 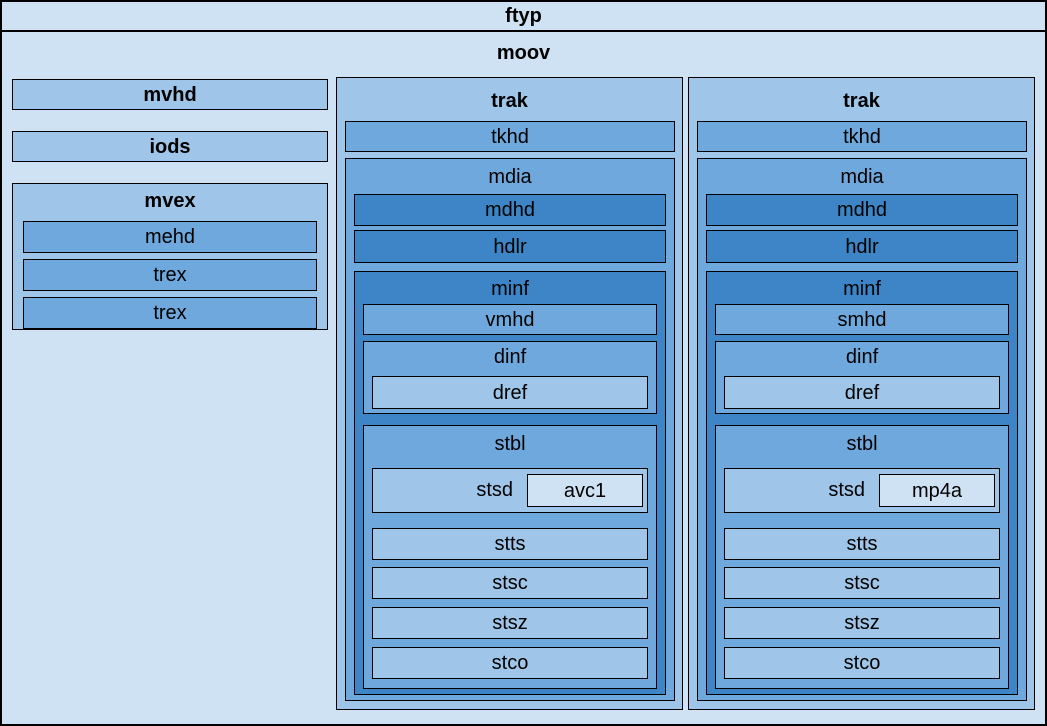 What do you see at coordinates (861, 101) in the screenshot?
I see `trak-audio-label: trak` at bounding box center [861, 101].